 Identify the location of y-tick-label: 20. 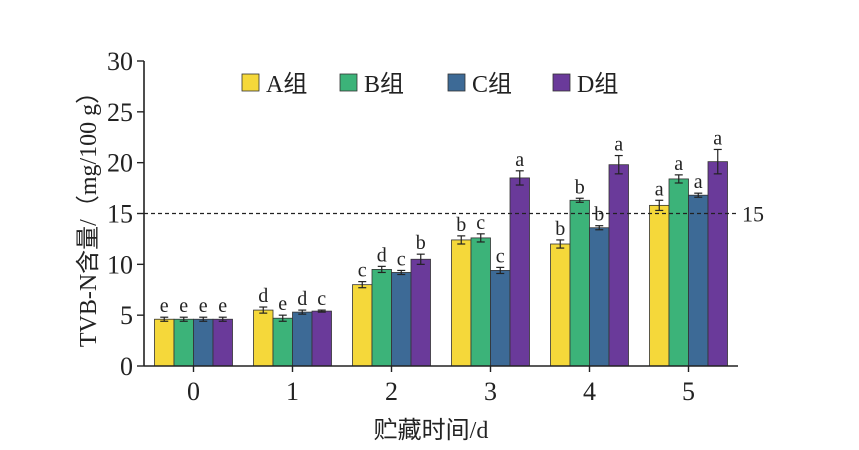
(120, 163).